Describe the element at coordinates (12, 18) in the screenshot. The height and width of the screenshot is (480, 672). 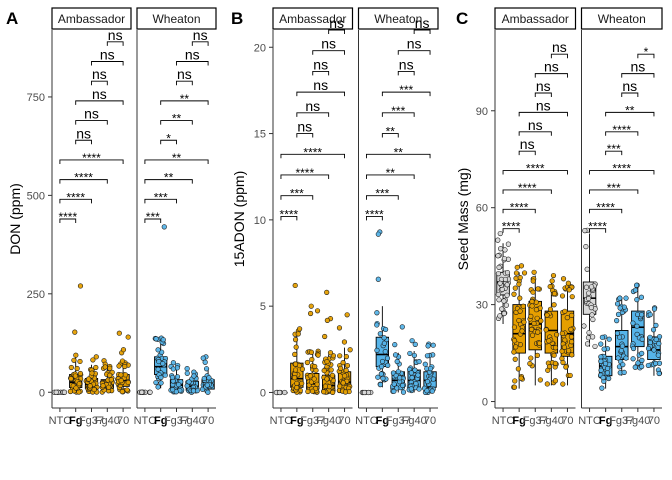
I see `panel-letter: A` at that location.